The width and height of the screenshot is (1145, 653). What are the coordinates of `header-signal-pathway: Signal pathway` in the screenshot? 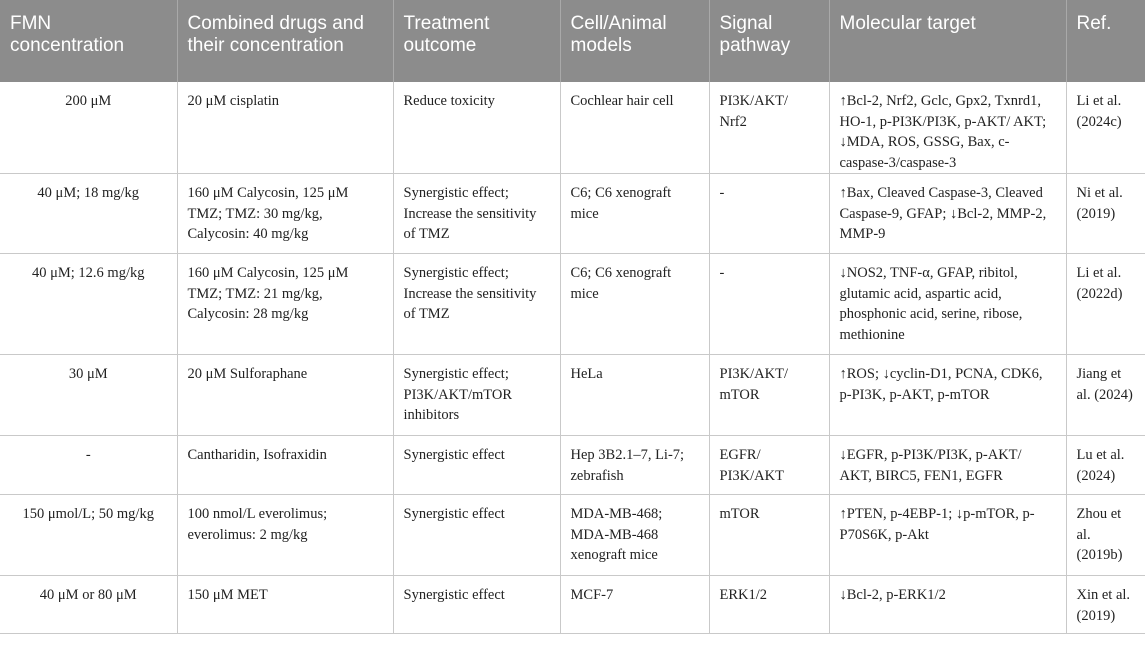 It's located at (769, 41).